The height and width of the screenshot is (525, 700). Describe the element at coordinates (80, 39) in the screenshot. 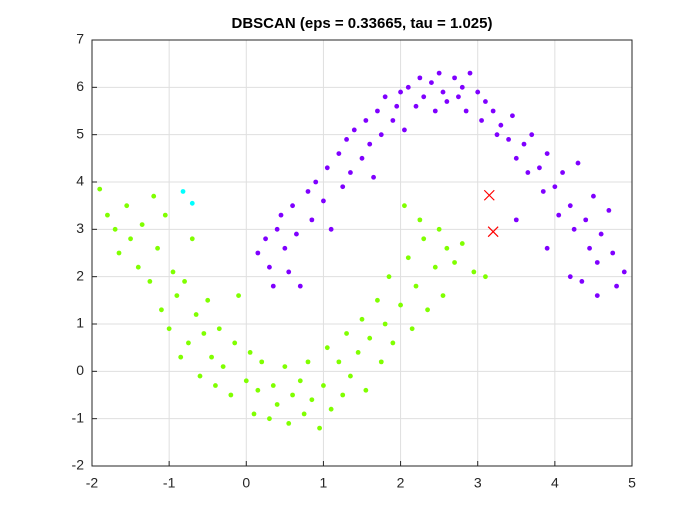

I see `y-tick-label: 7` at that location.